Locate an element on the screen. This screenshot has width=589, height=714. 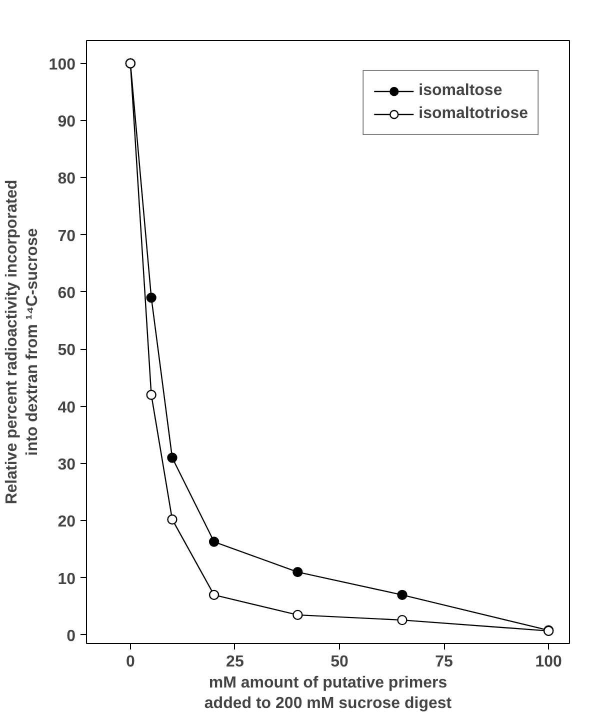
x-axis-title: mM amount of putative primers added to 200 mM sucrose digest is located at coordinates (328, 693).